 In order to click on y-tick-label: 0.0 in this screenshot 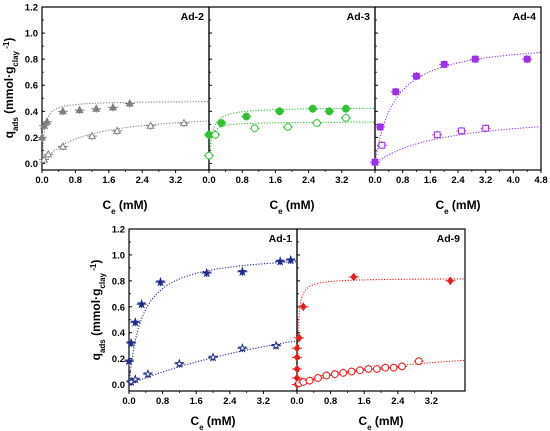, I will do `click(118, 385)`.